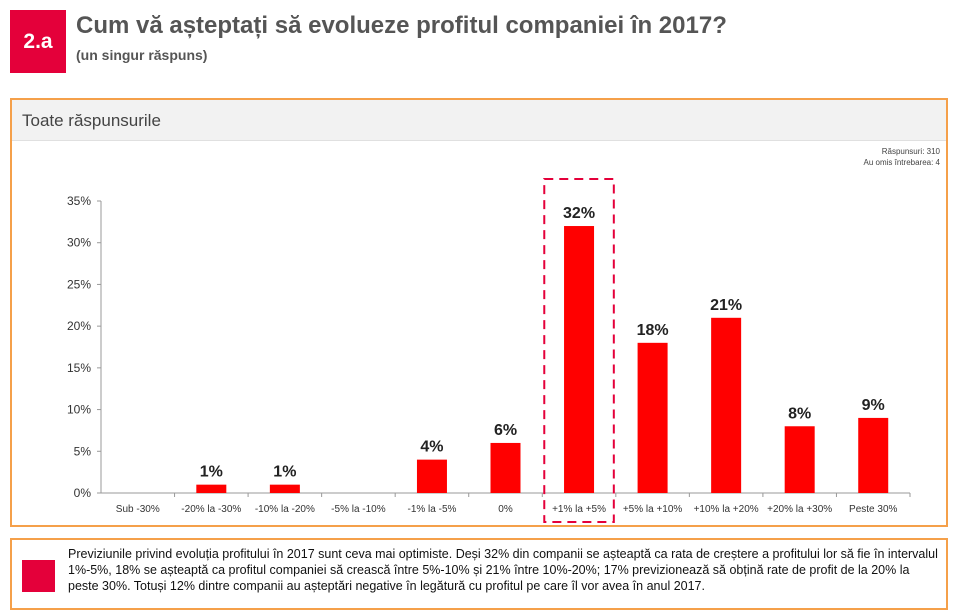  Describe the element at coordinates (579, 213) in the screenshot. I see `data-label: 32%` at that location.